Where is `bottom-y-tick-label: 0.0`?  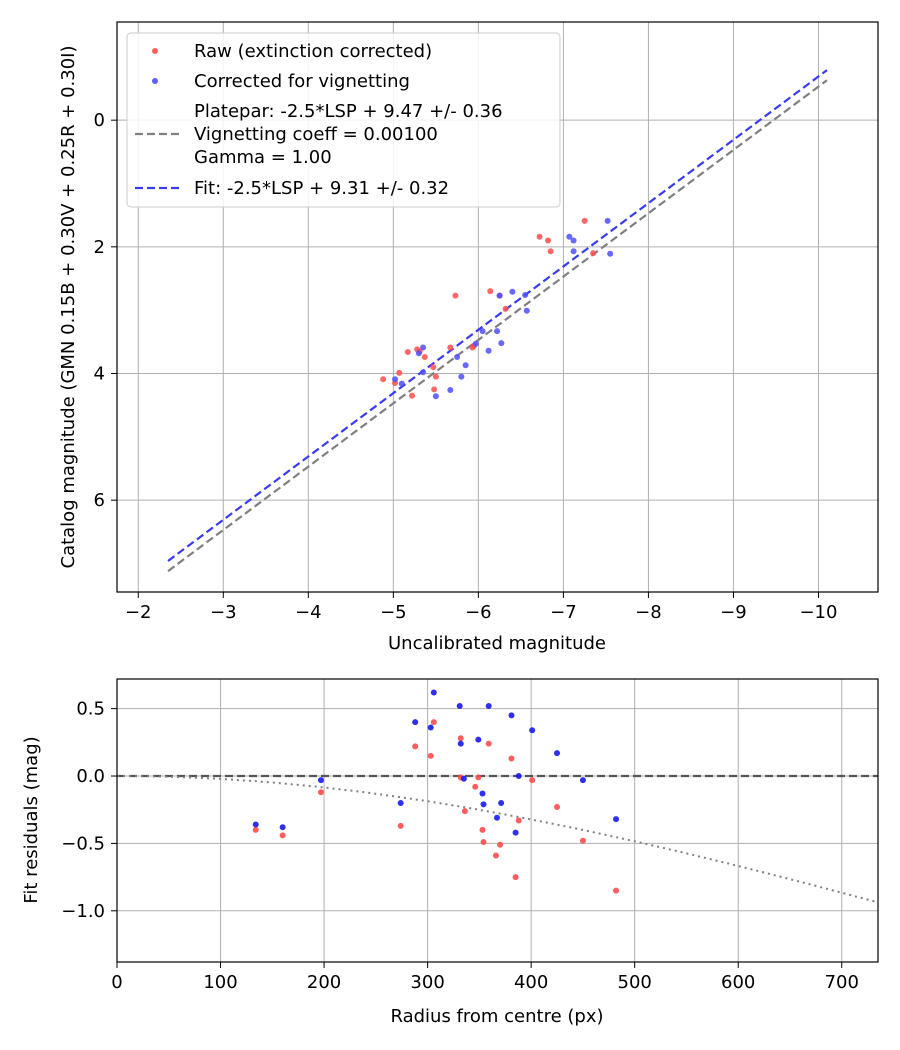
bottom-y-tick-label: 0.0 is located at coordinates (90, 776).